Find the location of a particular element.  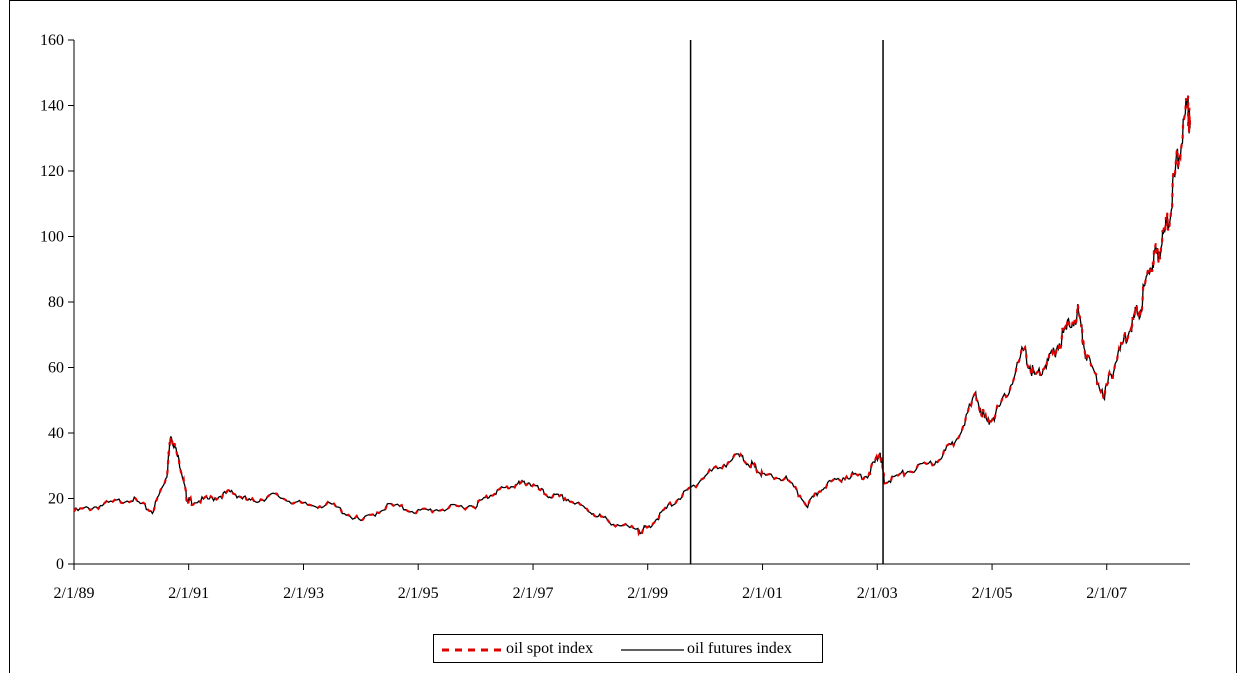

y-tick-label: 40 is located at coordinates (56, 433).